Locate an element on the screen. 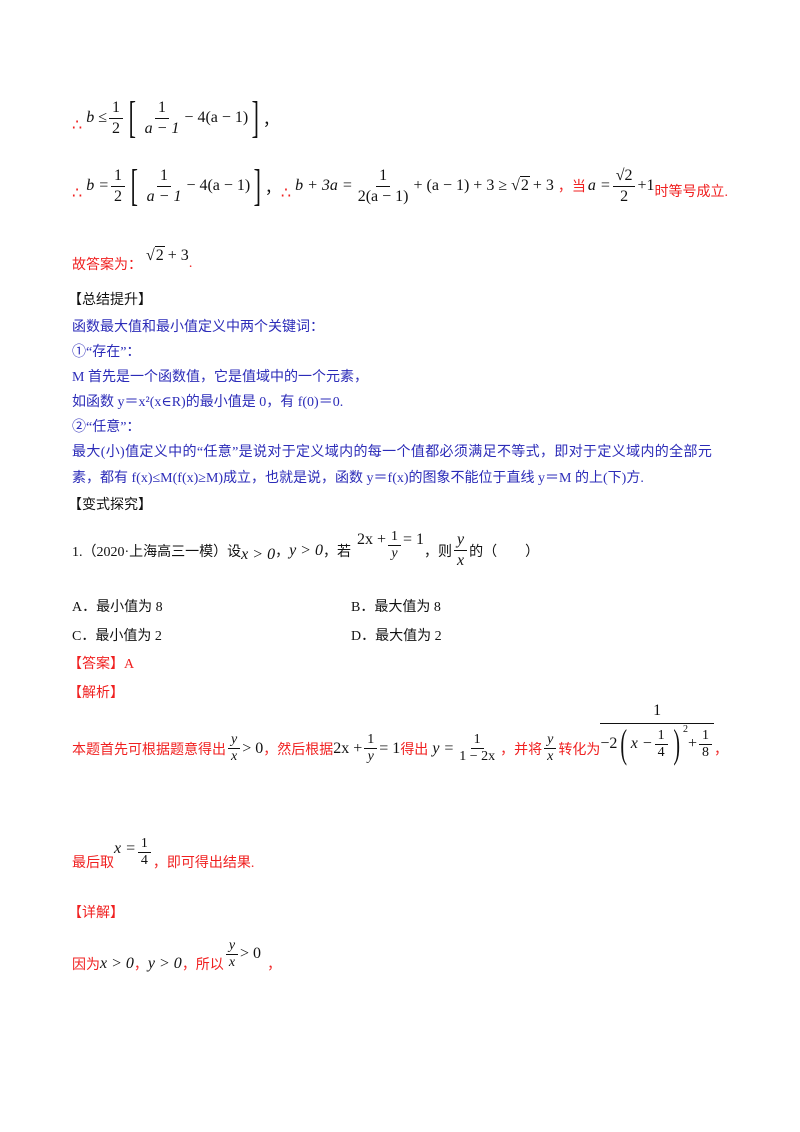  math-a-eq: a = is located at coordinates (599, 185).